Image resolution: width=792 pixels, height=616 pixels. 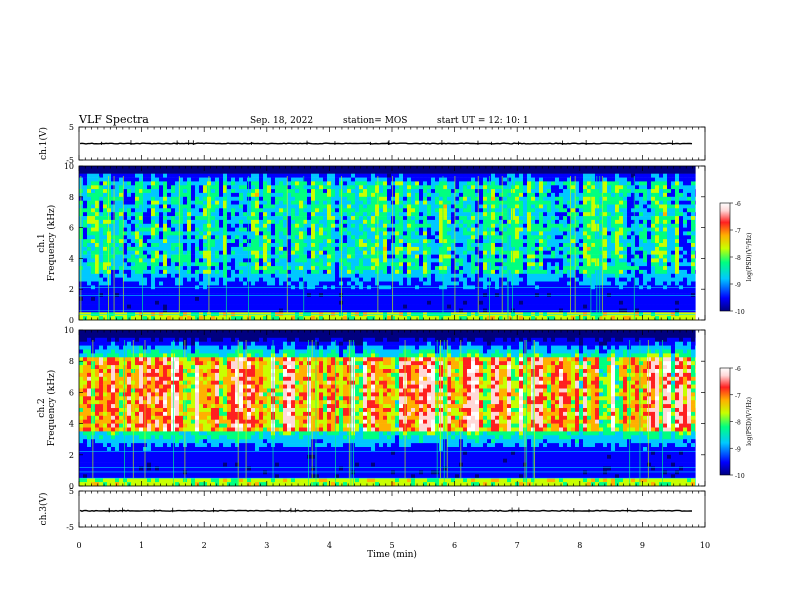 What do you see at coordinates (71, 361) in the screenshot?
I see `ch2-spectrogram-ytick-label: 8` at bounding box center [71, 361].